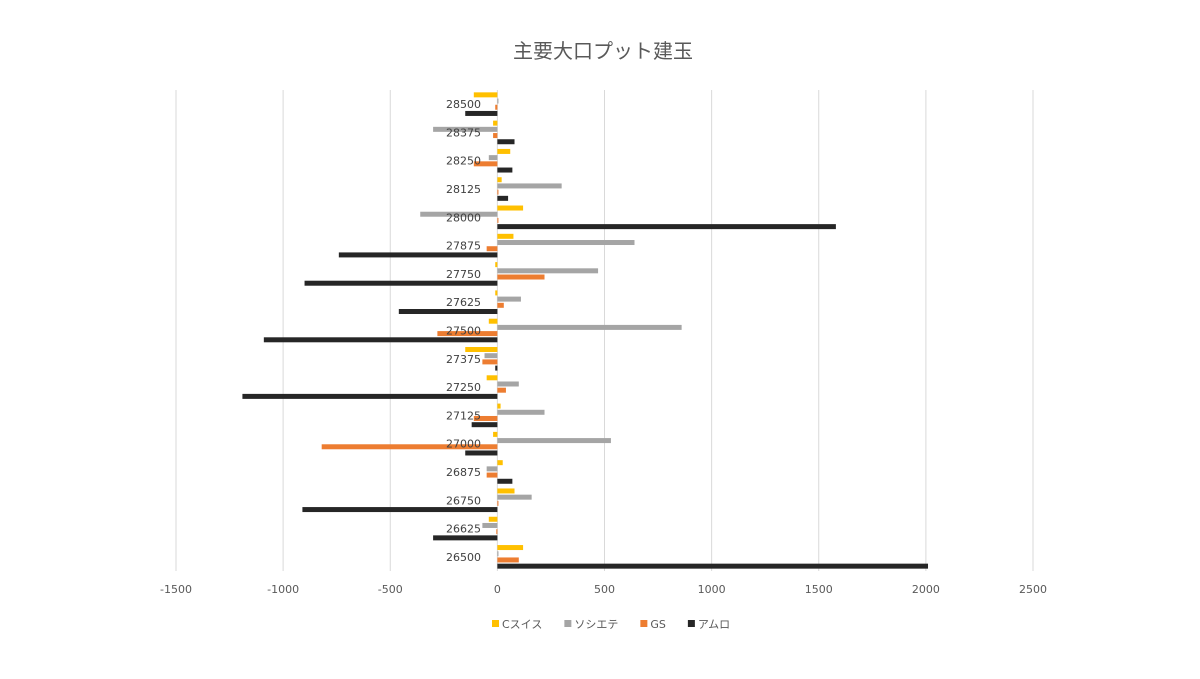  Describe the element at coordinates (463, 359) in the screenshot. I see `category-label: 27375` at that location.